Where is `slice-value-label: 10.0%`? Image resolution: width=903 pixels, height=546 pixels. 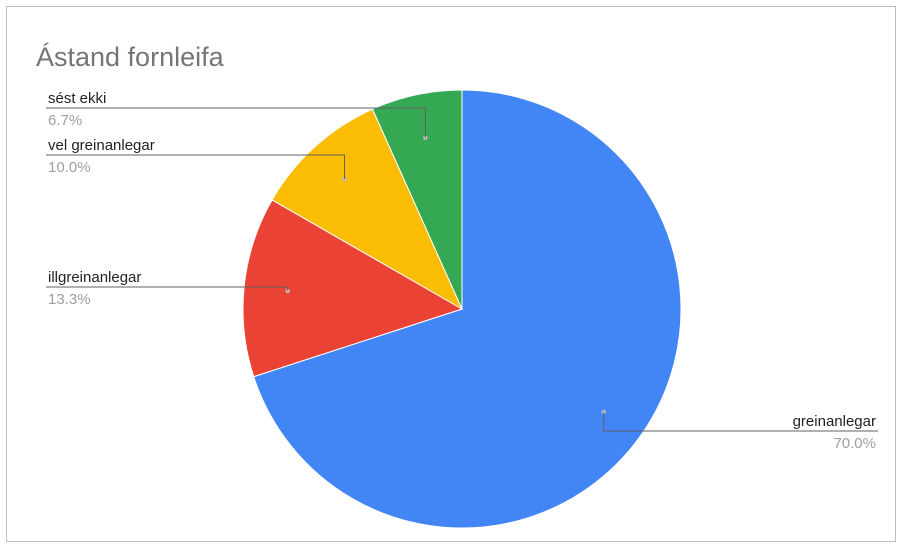 slice-value-label: 10.0% is located at coordinates (69, 167).